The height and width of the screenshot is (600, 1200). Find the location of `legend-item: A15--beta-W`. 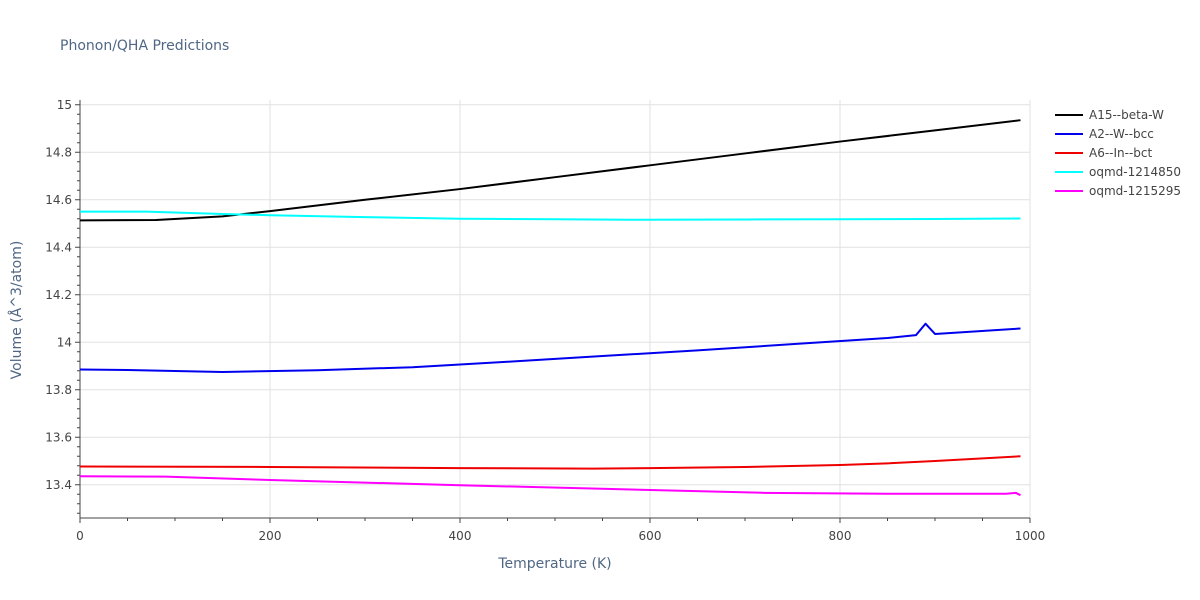

legend-item: A15--beta-W is located at coordinates (1109, 115).